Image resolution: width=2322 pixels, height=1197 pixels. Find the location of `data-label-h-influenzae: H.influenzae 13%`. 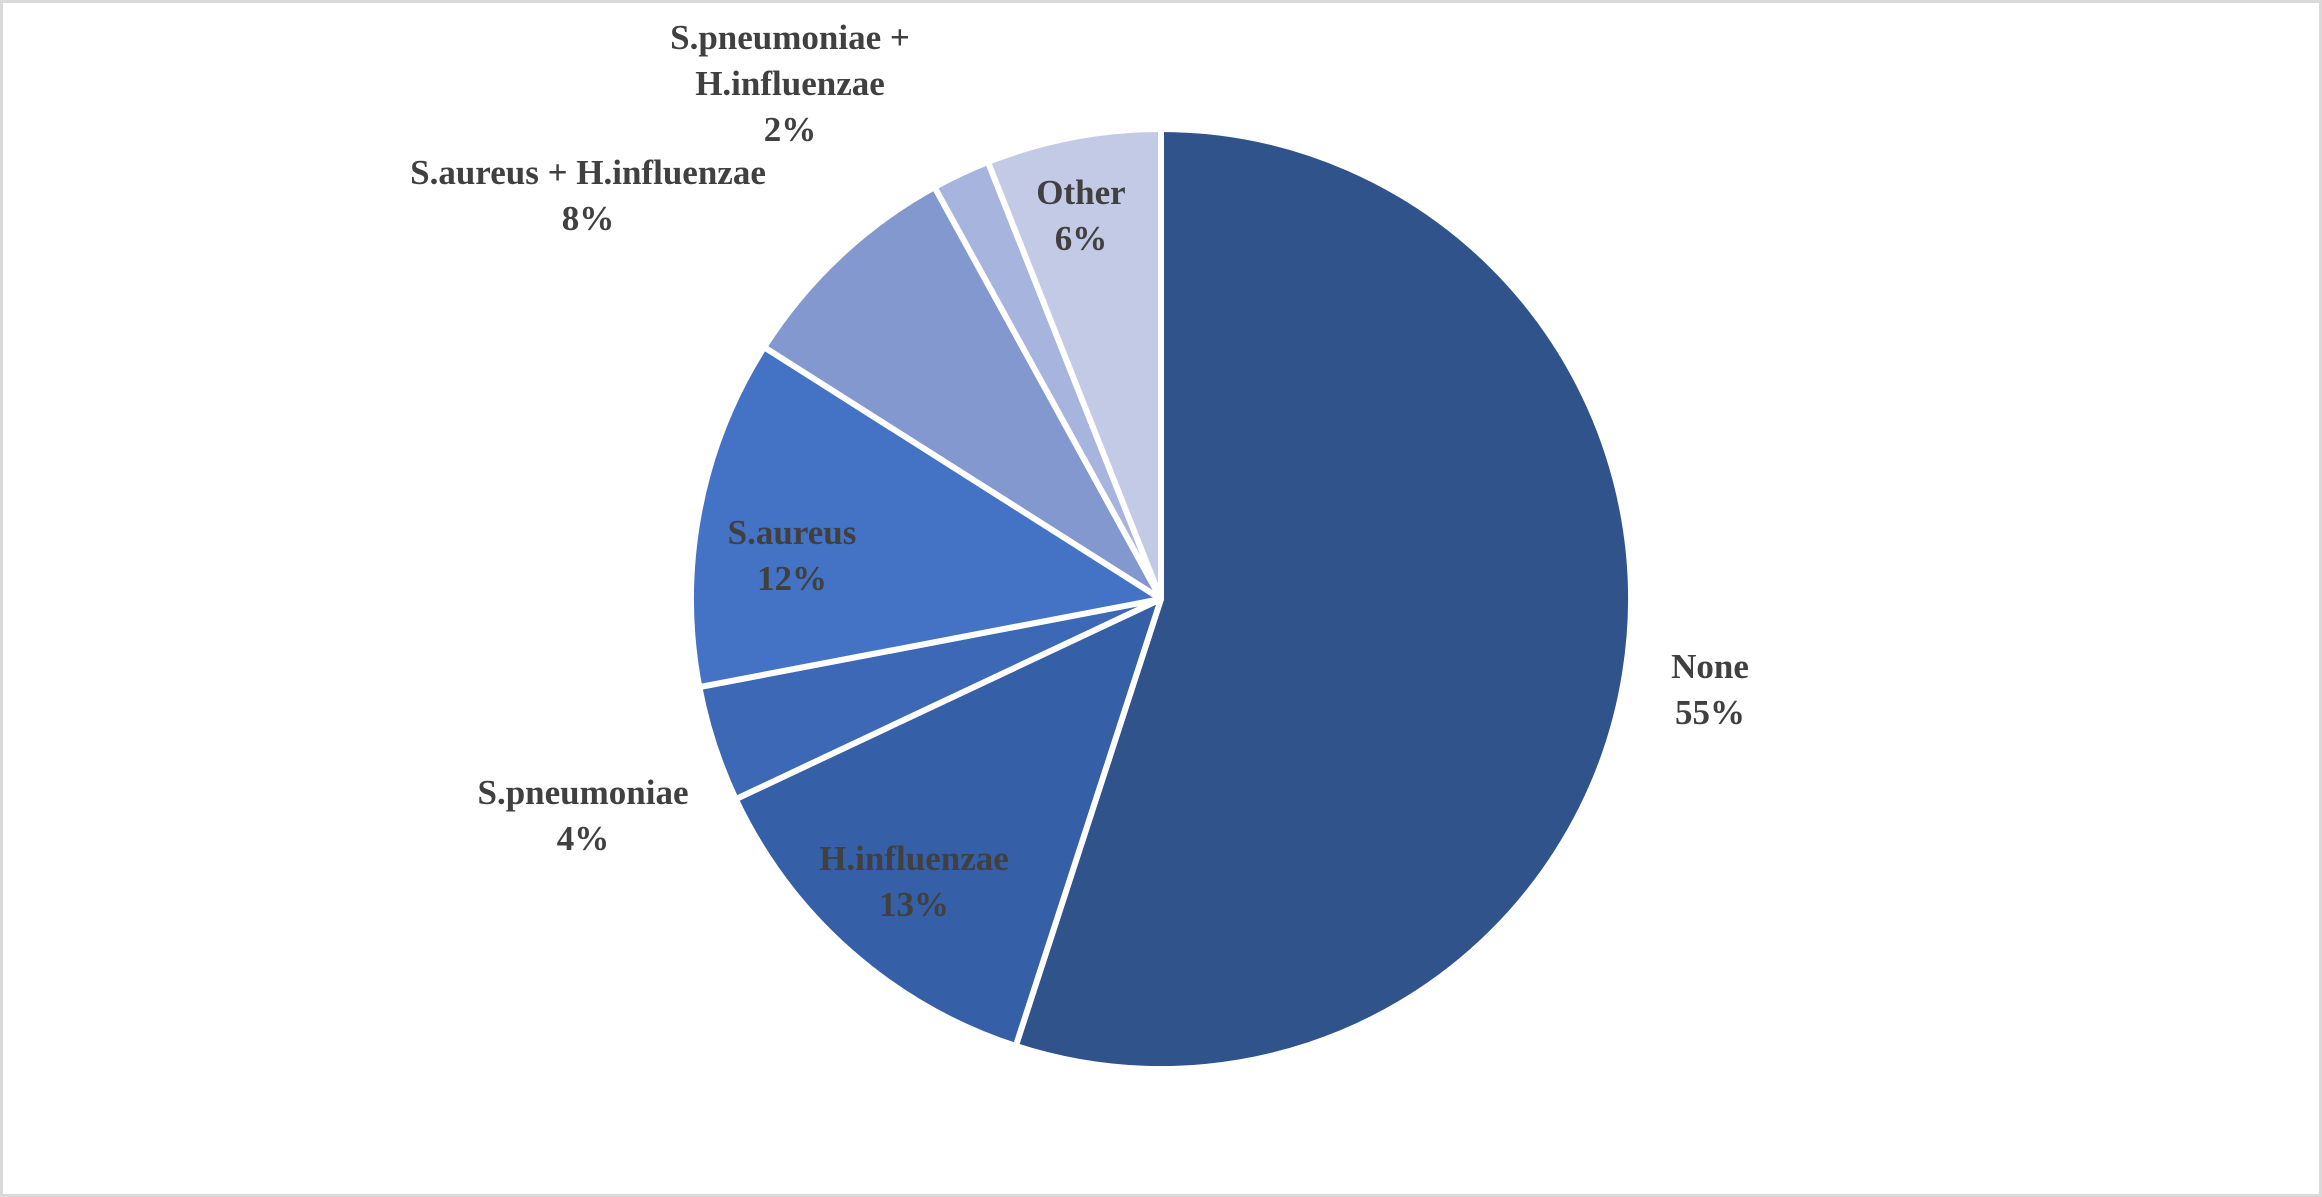

data-label-h-influenzae: H.influenzae 13% is located at coordinates (914, 881).